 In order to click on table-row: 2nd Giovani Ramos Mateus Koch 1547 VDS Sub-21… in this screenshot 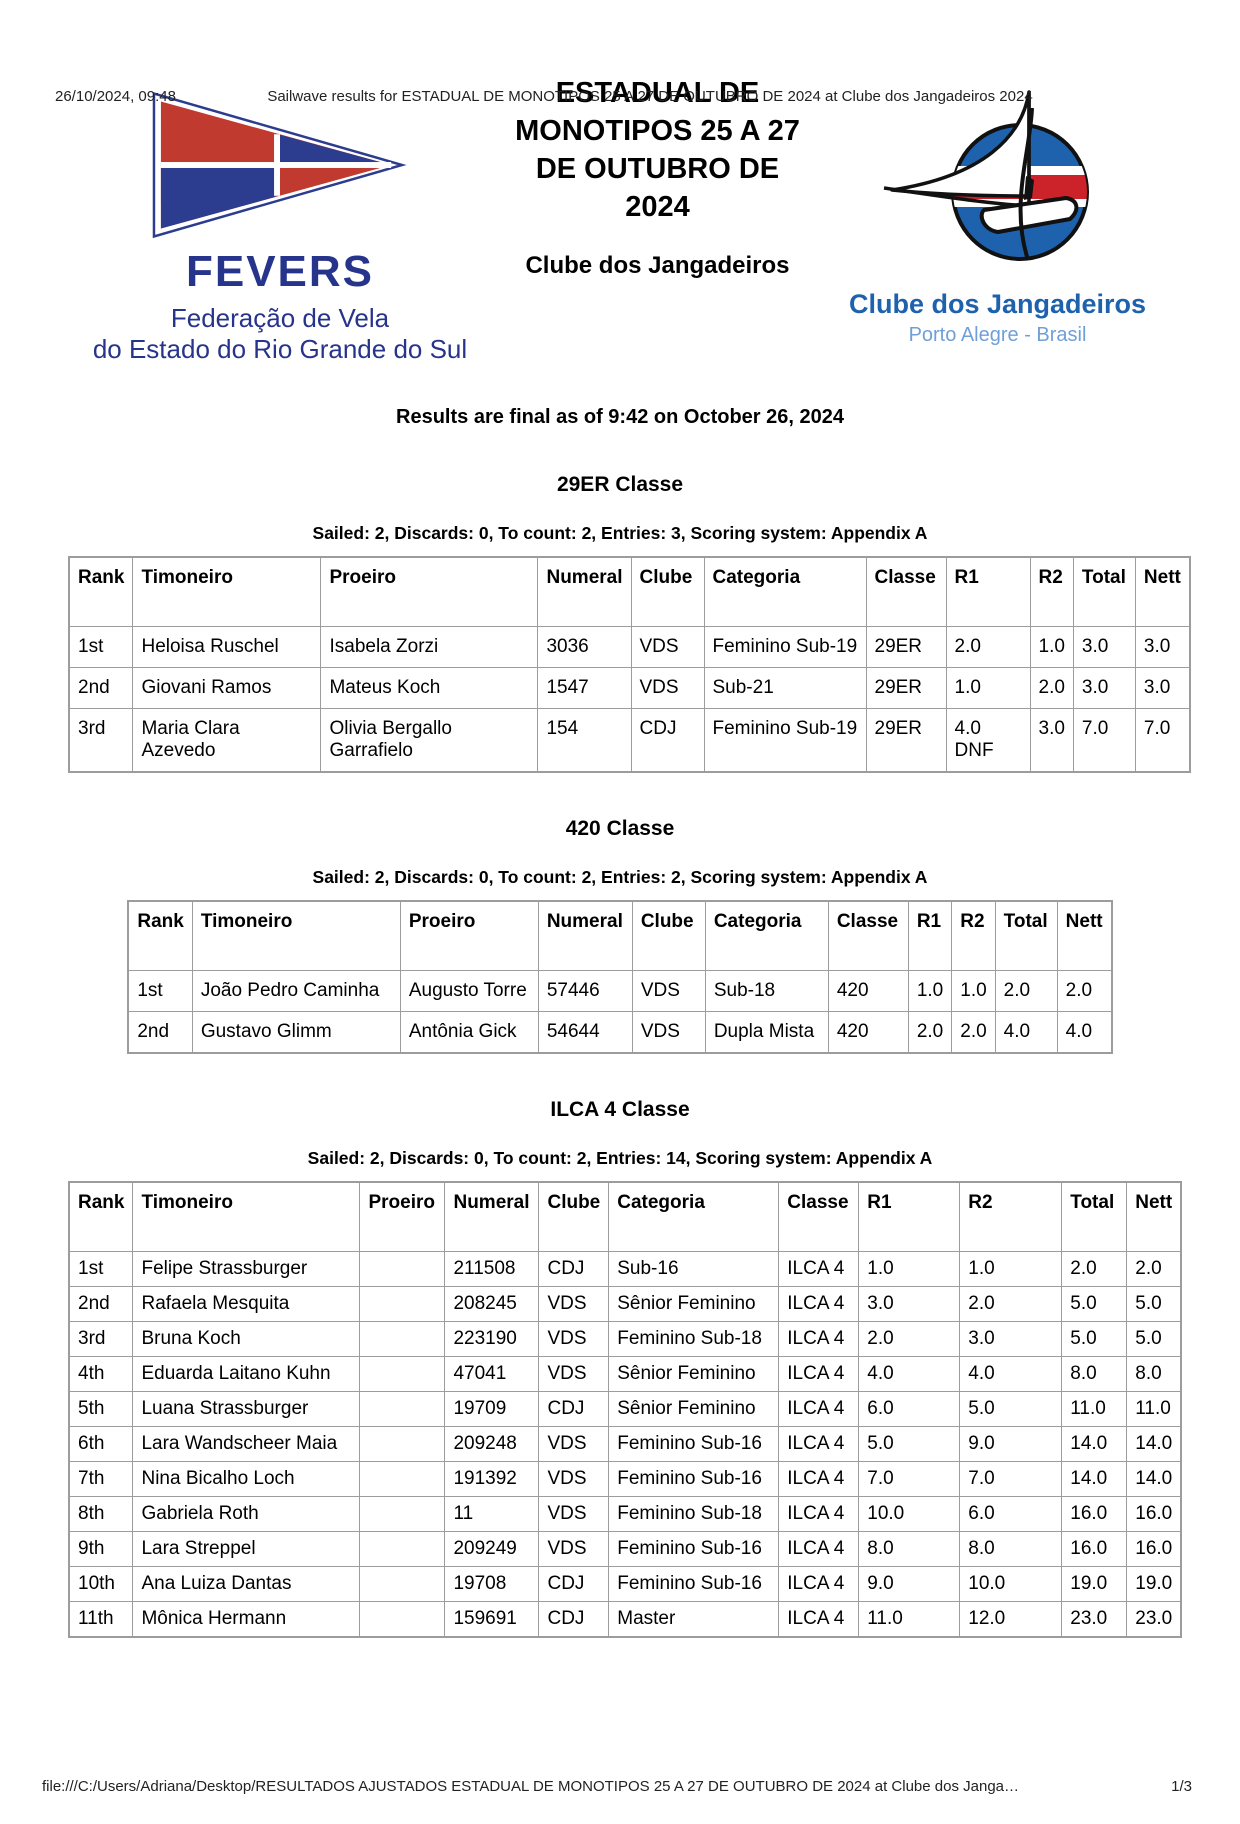, I will do `click(629, 688)`.